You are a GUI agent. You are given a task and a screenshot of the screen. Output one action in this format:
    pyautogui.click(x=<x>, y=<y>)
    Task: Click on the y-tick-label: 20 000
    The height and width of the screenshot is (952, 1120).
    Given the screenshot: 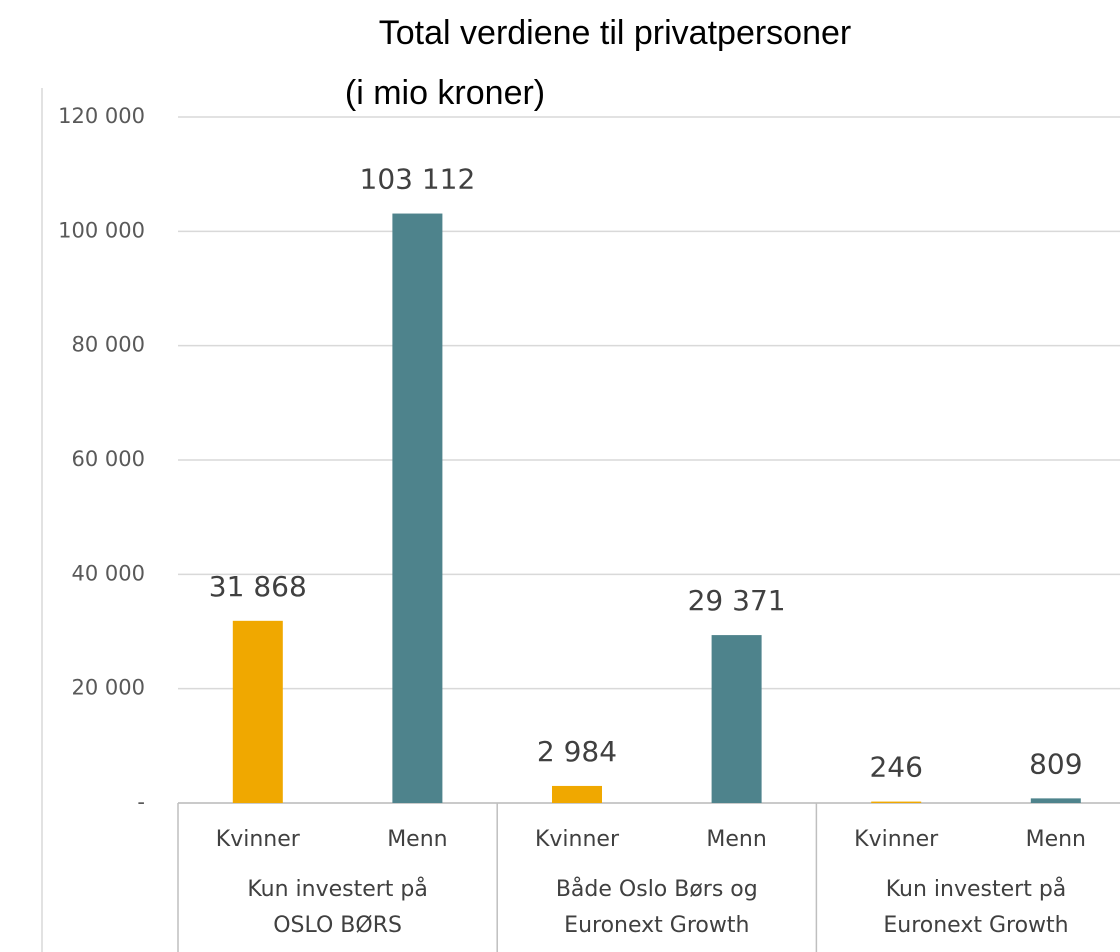 What is the action you would take?
    pyautogui.click(x=108, y=688)
    